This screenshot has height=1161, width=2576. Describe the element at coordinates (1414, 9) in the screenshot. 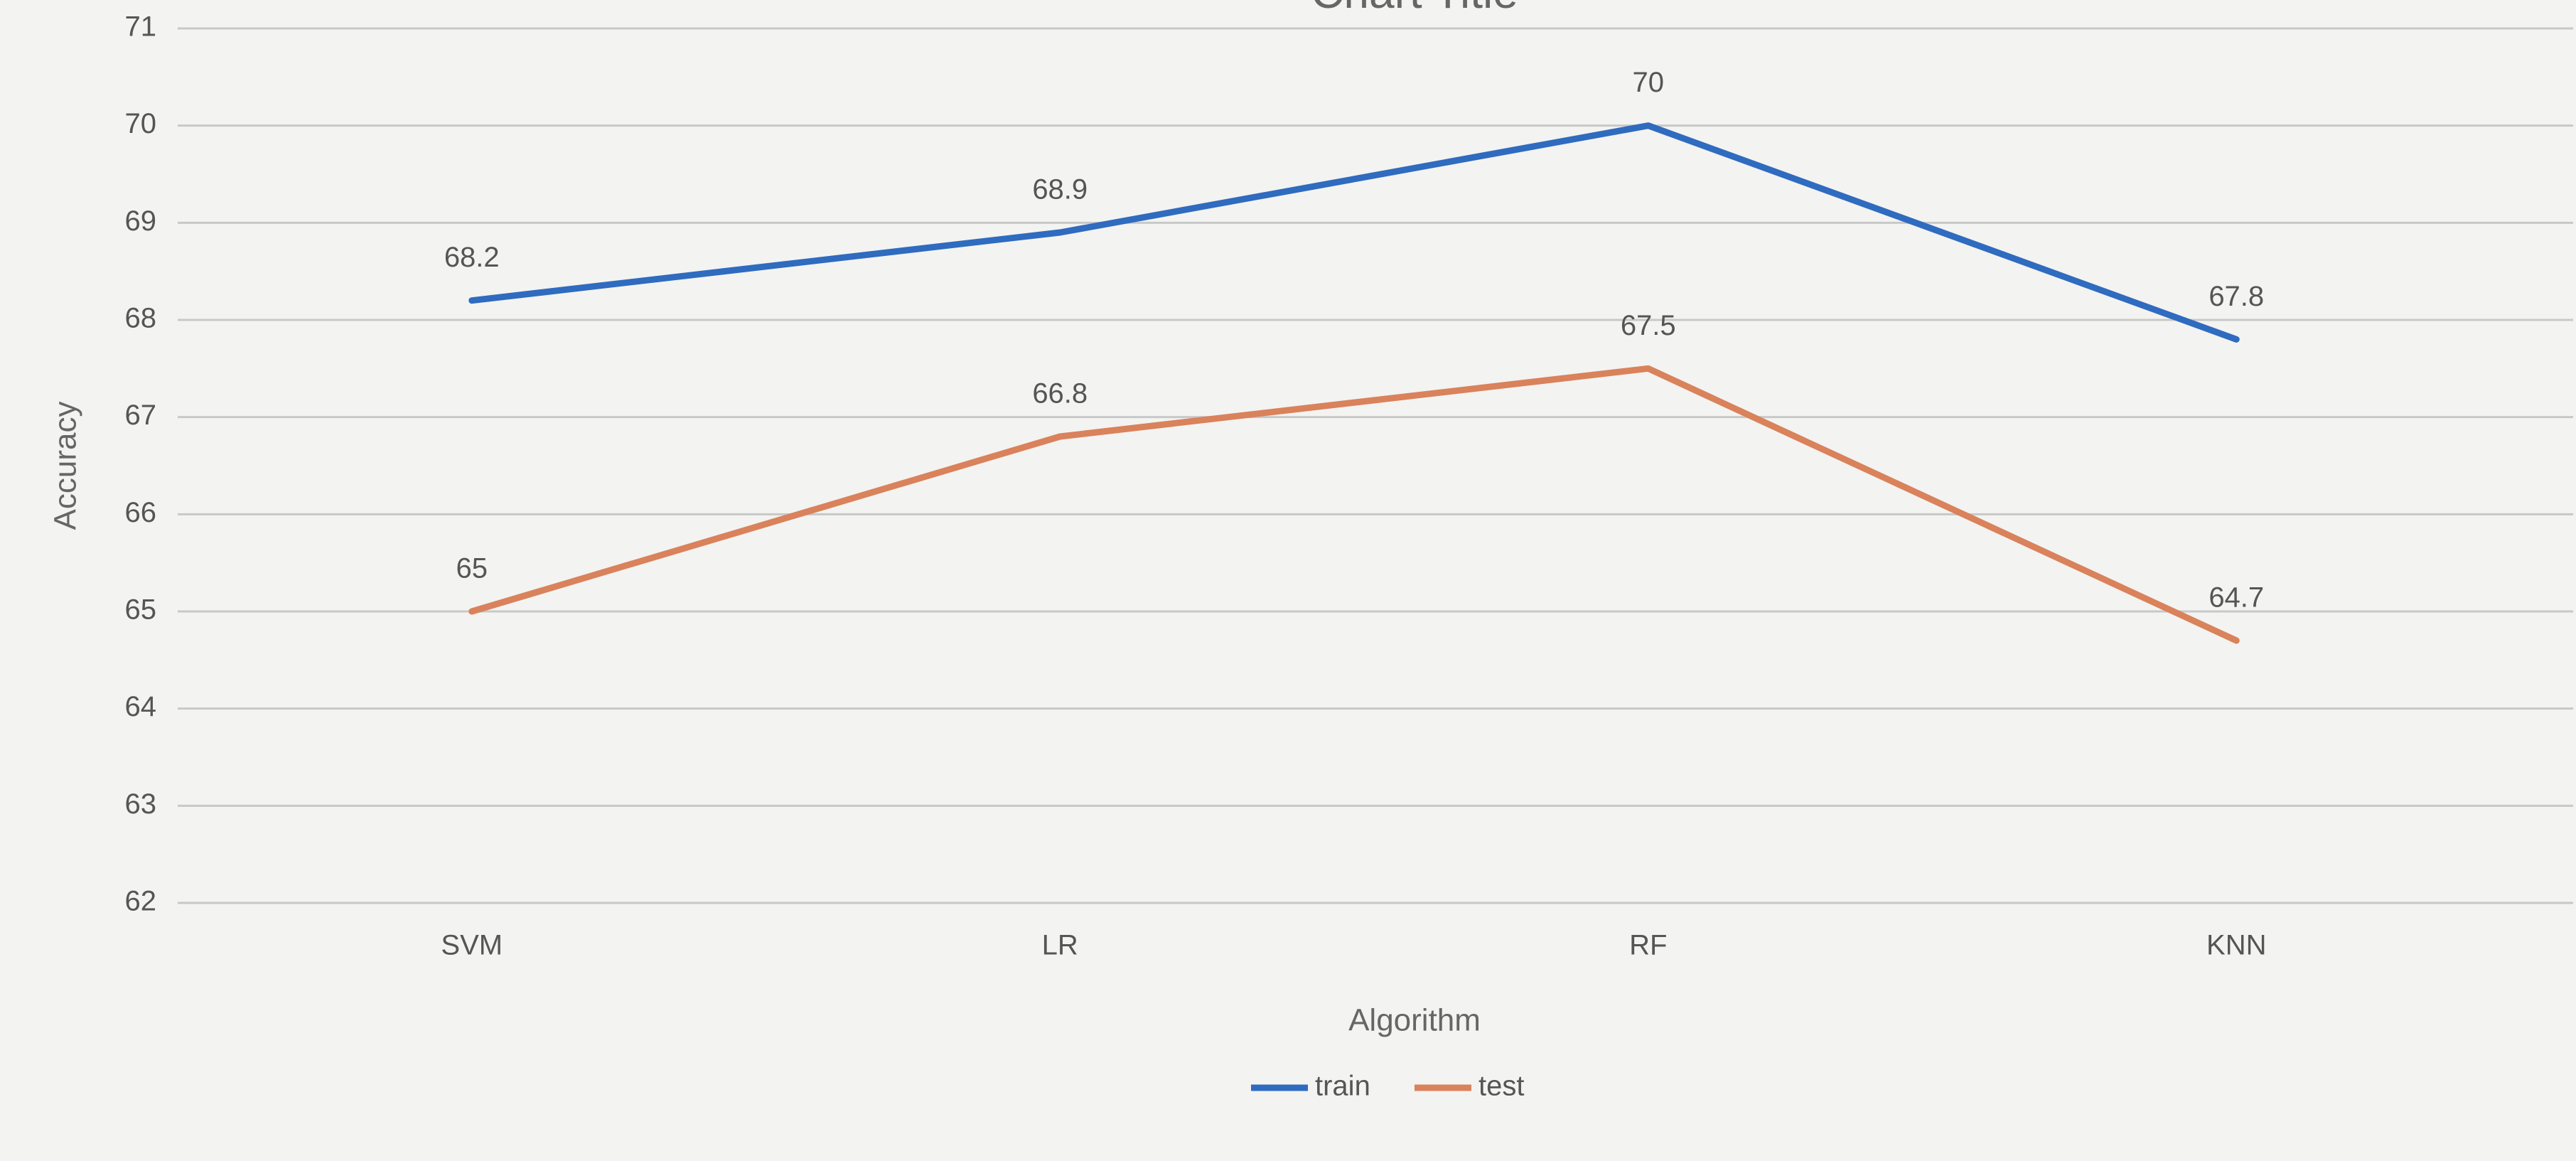

I see `chart-title: Chart Title` at that location.